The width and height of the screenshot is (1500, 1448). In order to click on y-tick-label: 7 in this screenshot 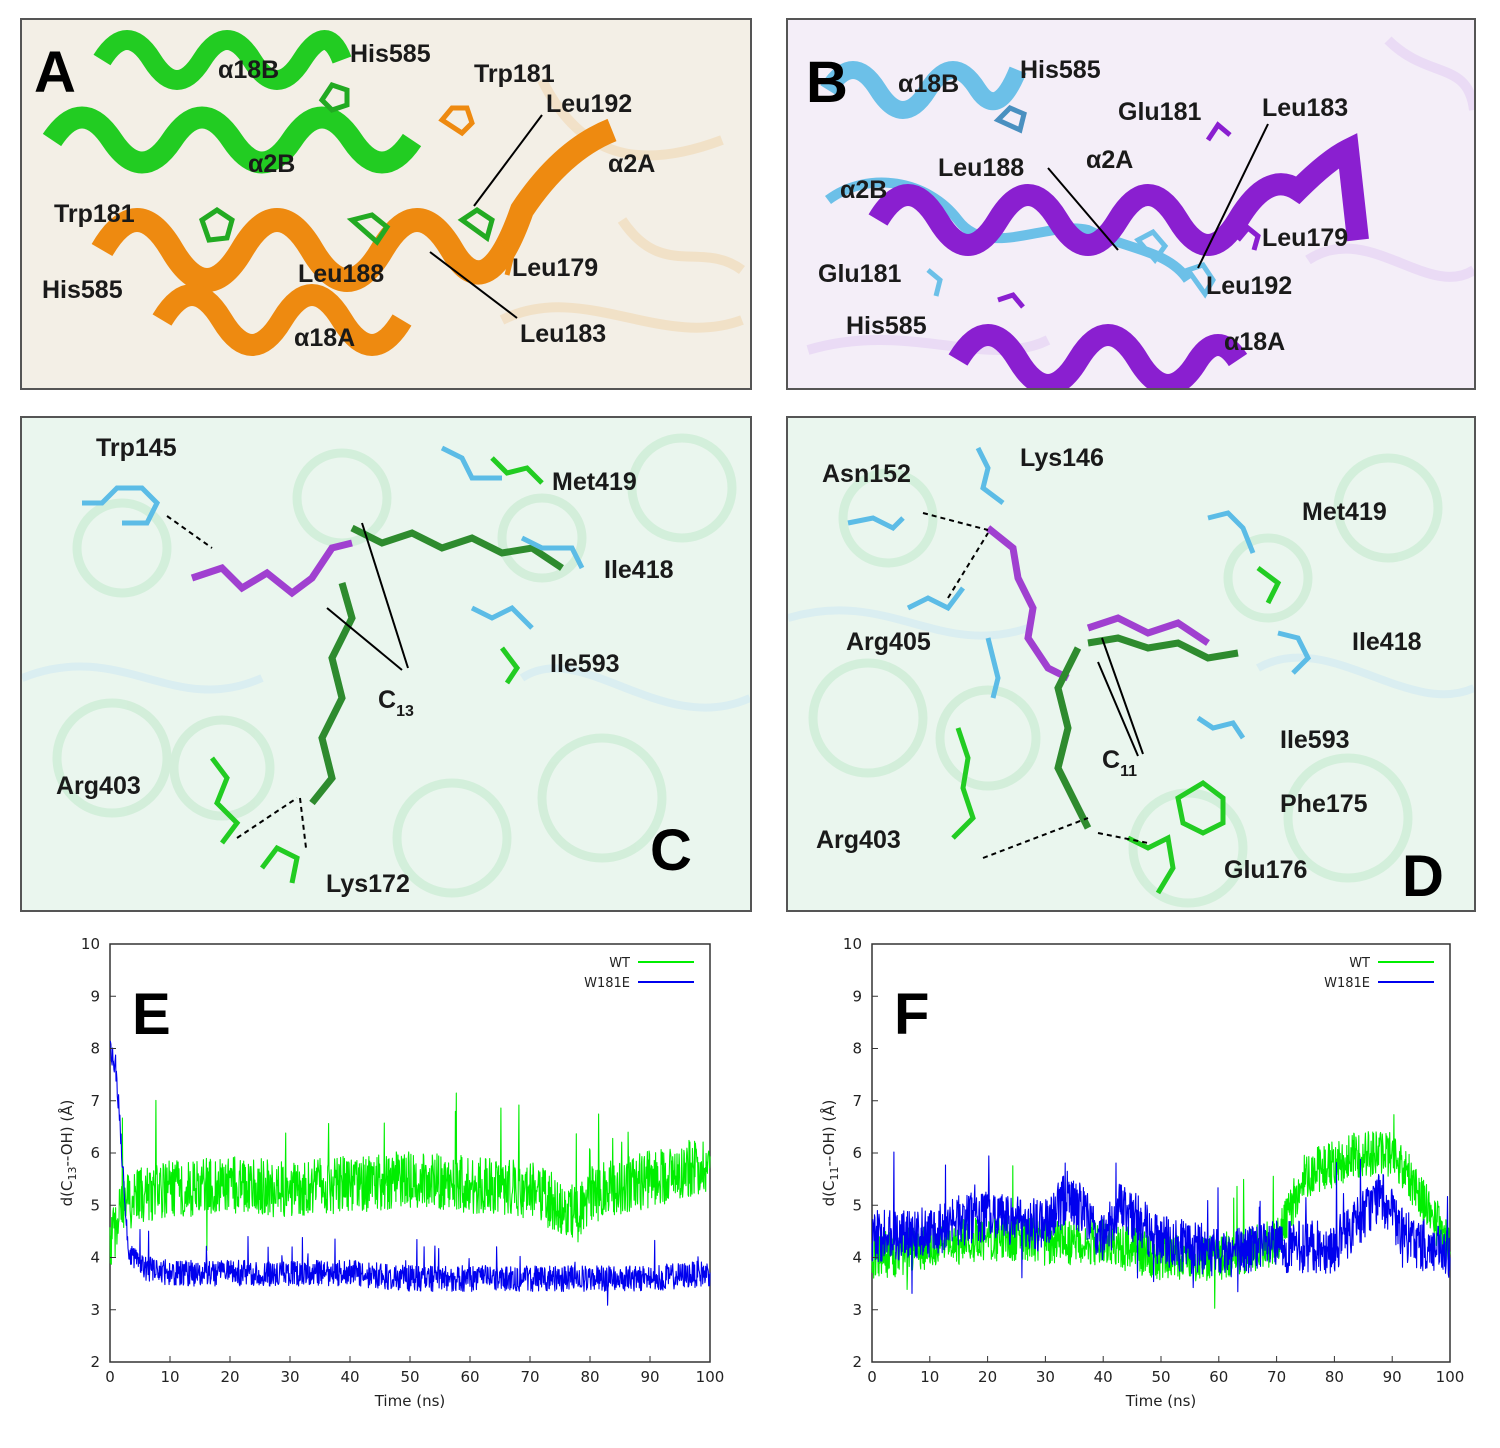, I will do `click(857, 1101)`.